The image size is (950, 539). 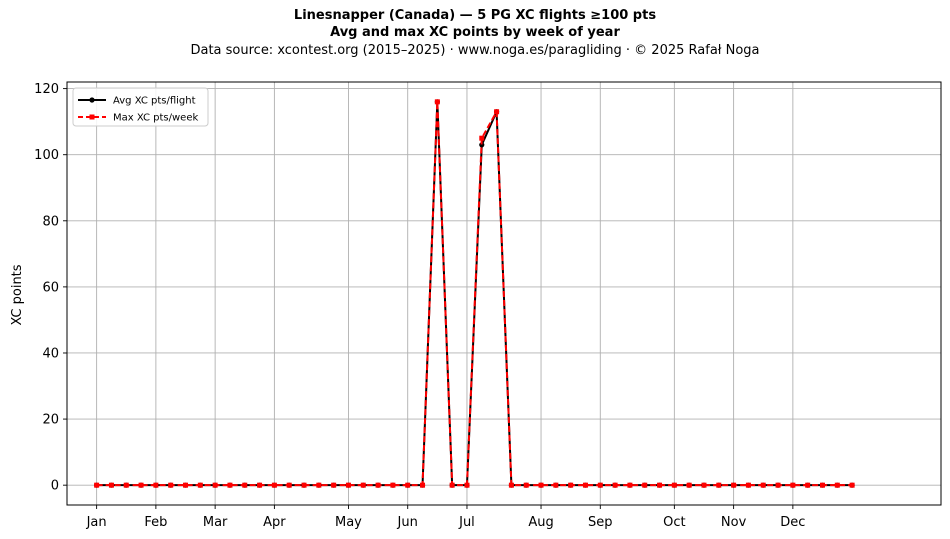 I want to click on x-tick-label: May, so click(x=348, y=522).